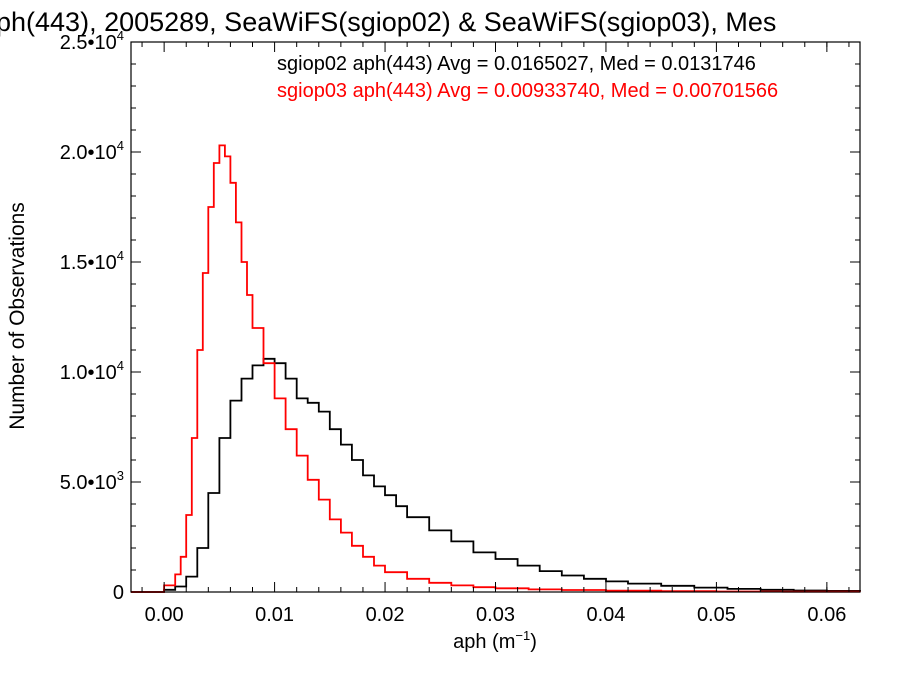 This screenshot has height=675, width=900. Describe the element at coordinates (385, 615) in the screenshot. I see `x-tick-label: 0.02` at that location.